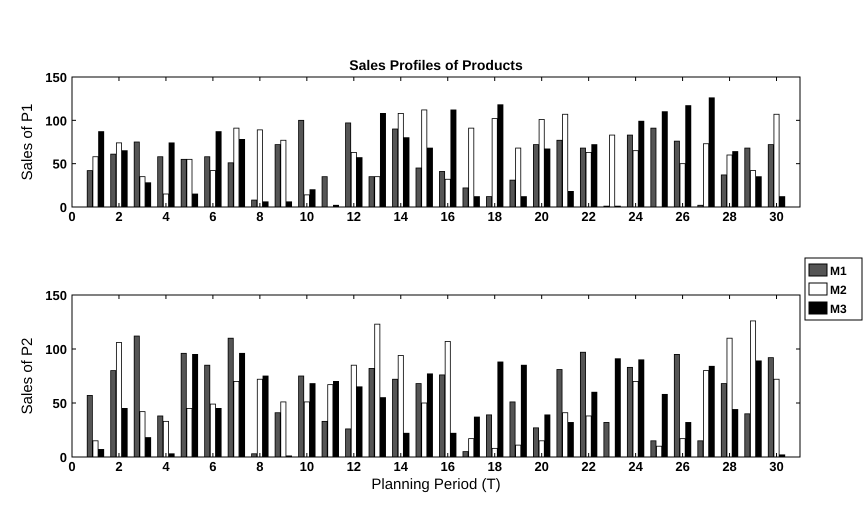 This screenshot has width=865, height=505. I want to click on chart-title: Sales Profiles of Products, so click(436, 65).